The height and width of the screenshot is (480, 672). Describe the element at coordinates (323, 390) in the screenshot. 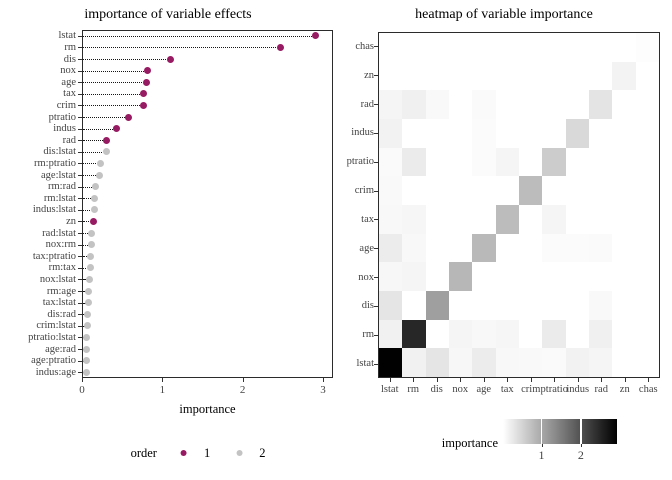

I see `dotplot-x-tick-label-3: 3` at that location.